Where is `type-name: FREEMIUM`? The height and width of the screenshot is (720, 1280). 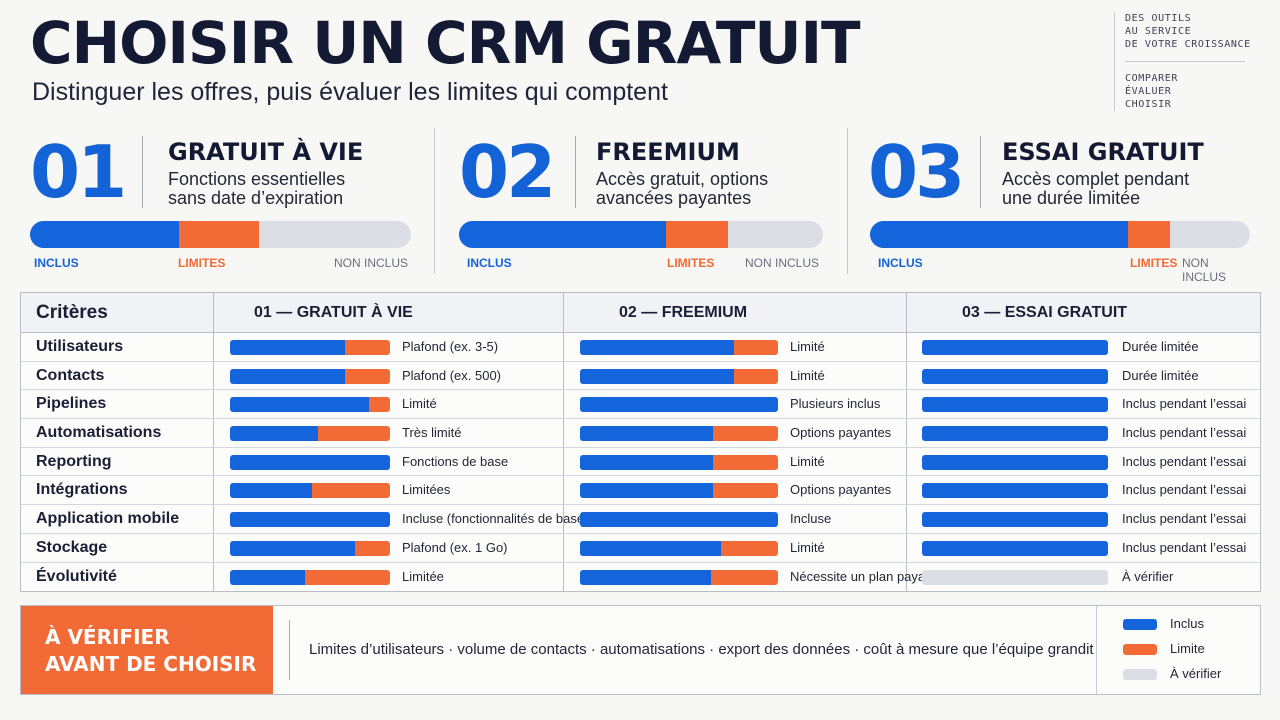
type-name: FREEMIUM is located at coordinates (668, 152).